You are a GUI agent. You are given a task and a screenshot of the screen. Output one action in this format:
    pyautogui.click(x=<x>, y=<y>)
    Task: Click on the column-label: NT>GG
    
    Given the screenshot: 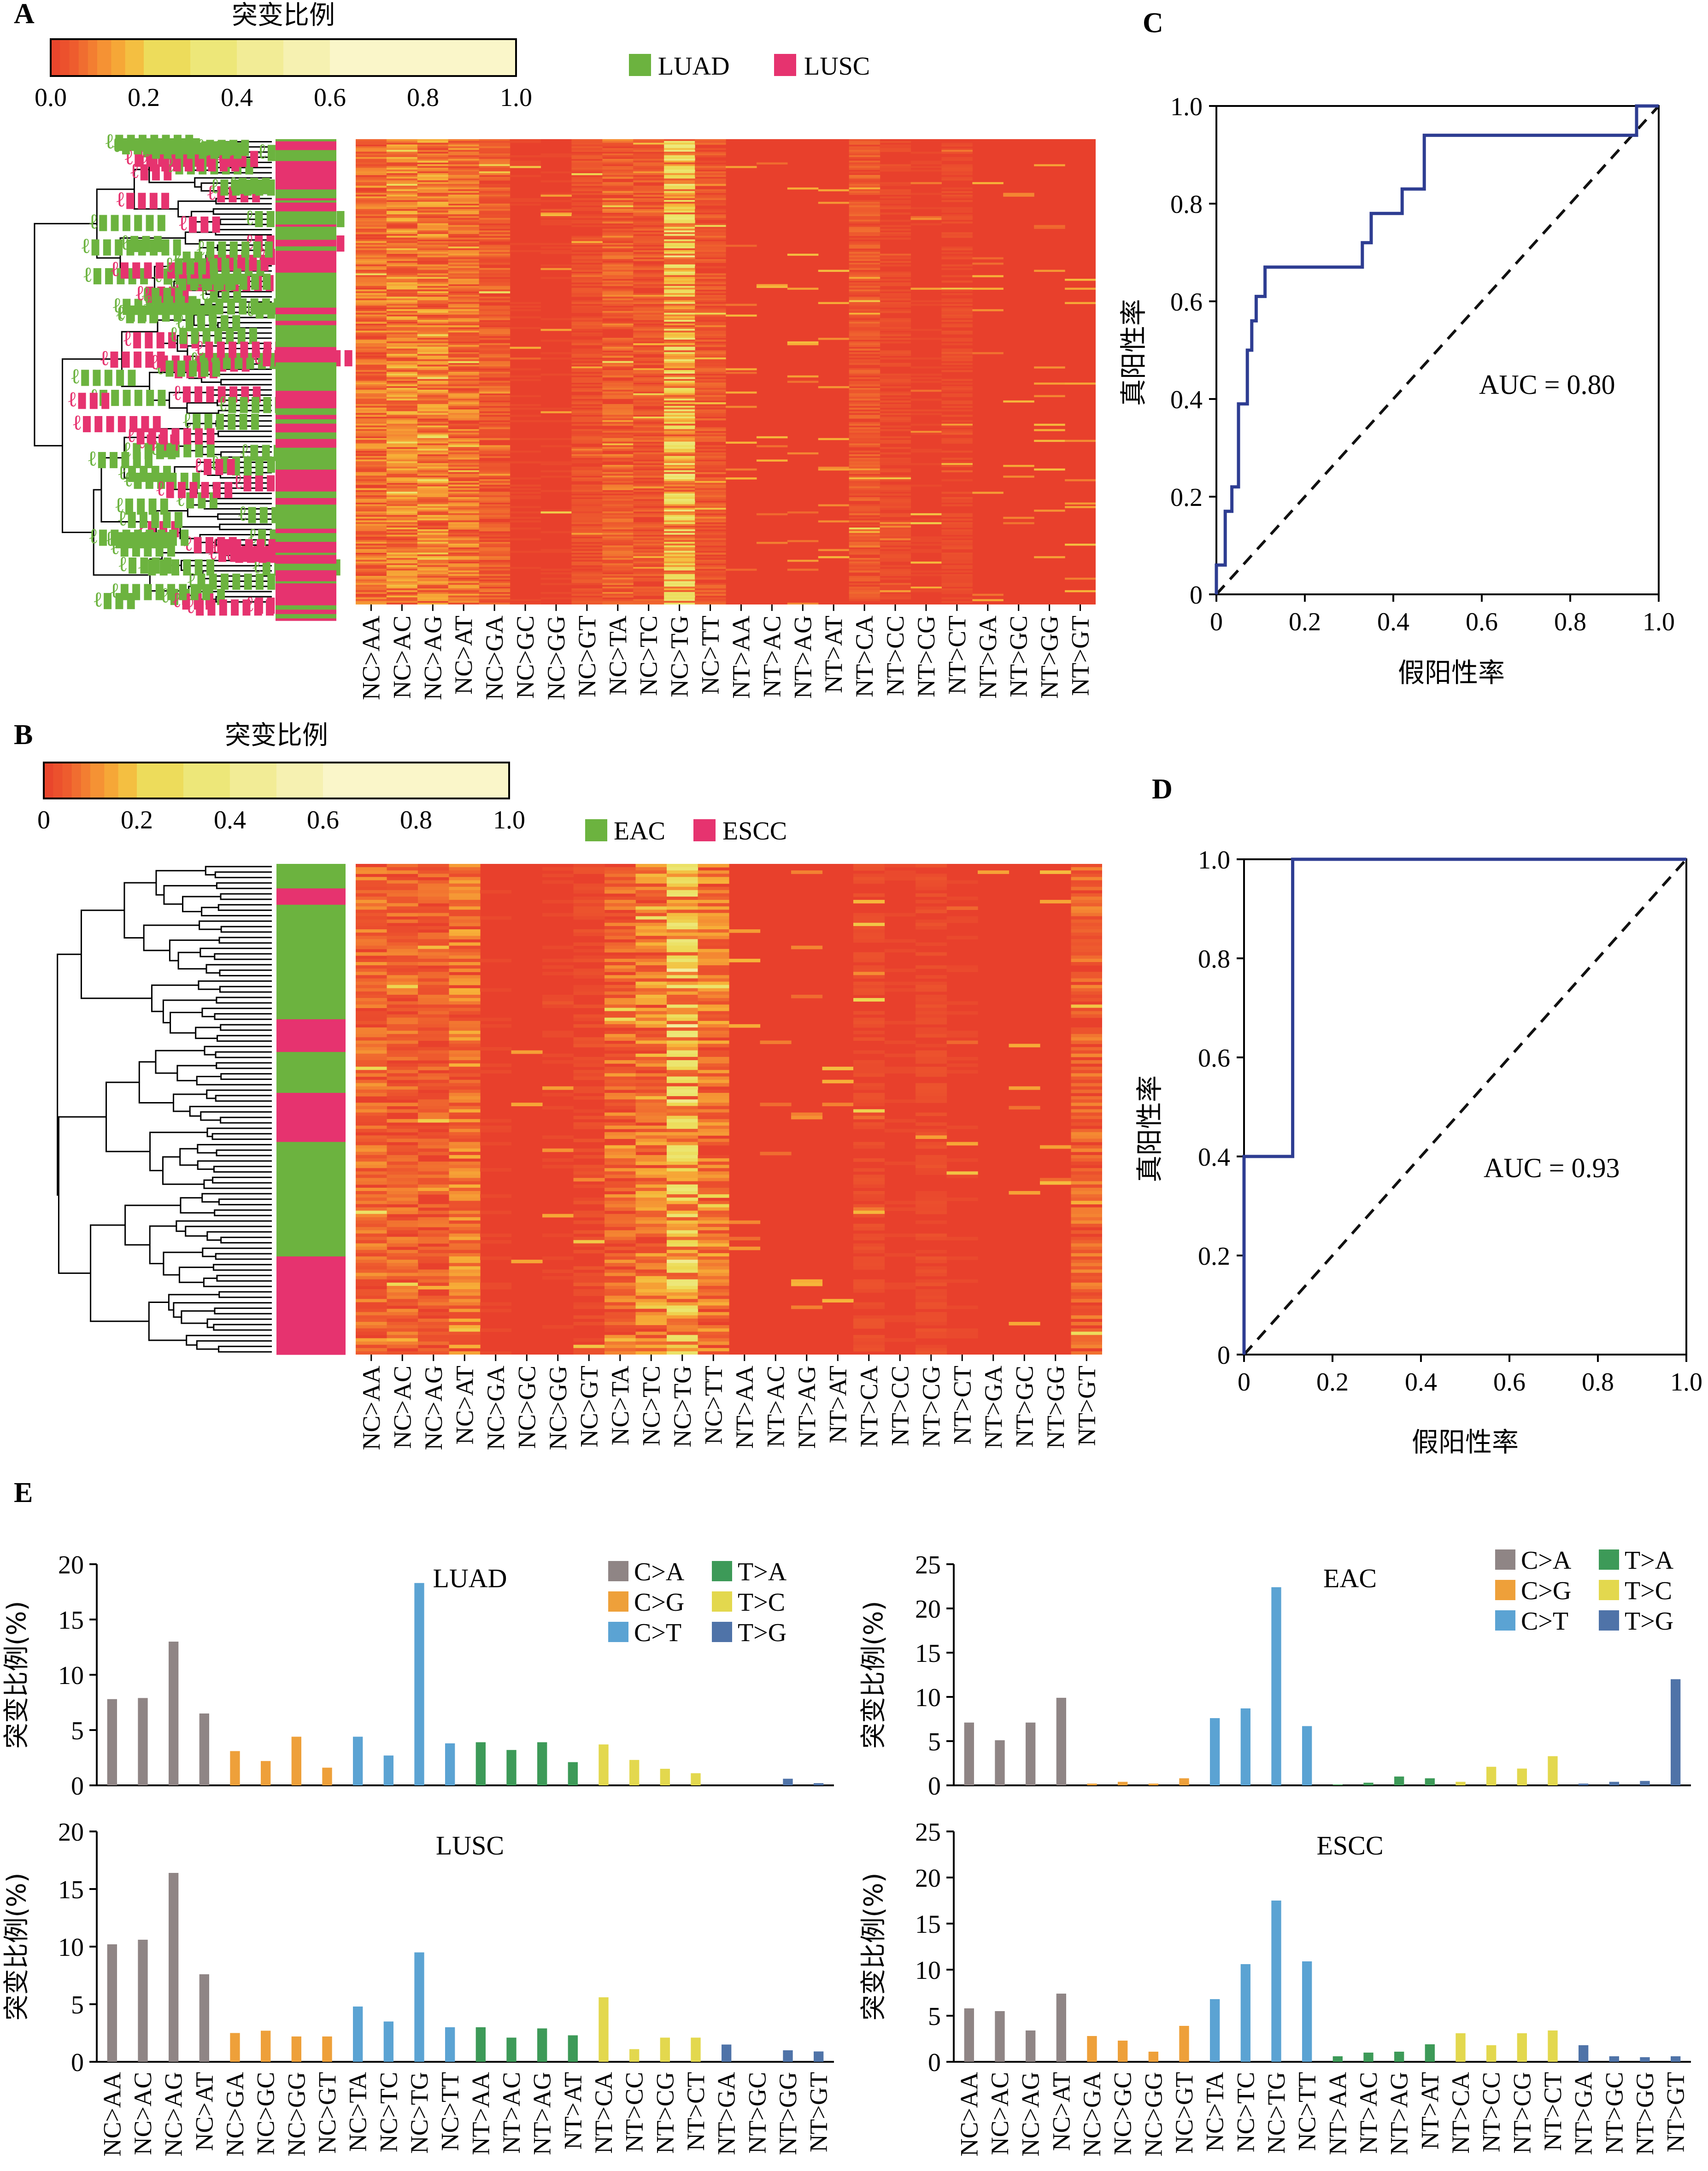 What is the action you would take?
    pyautogui.click(x=1049, y=657)
    